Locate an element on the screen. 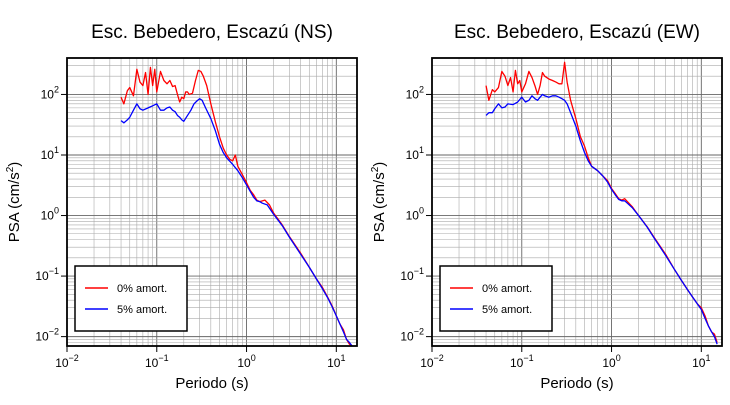  chart-title: Esc. Bebedero, Escazú (NS) is located at coordinates (212, 32).